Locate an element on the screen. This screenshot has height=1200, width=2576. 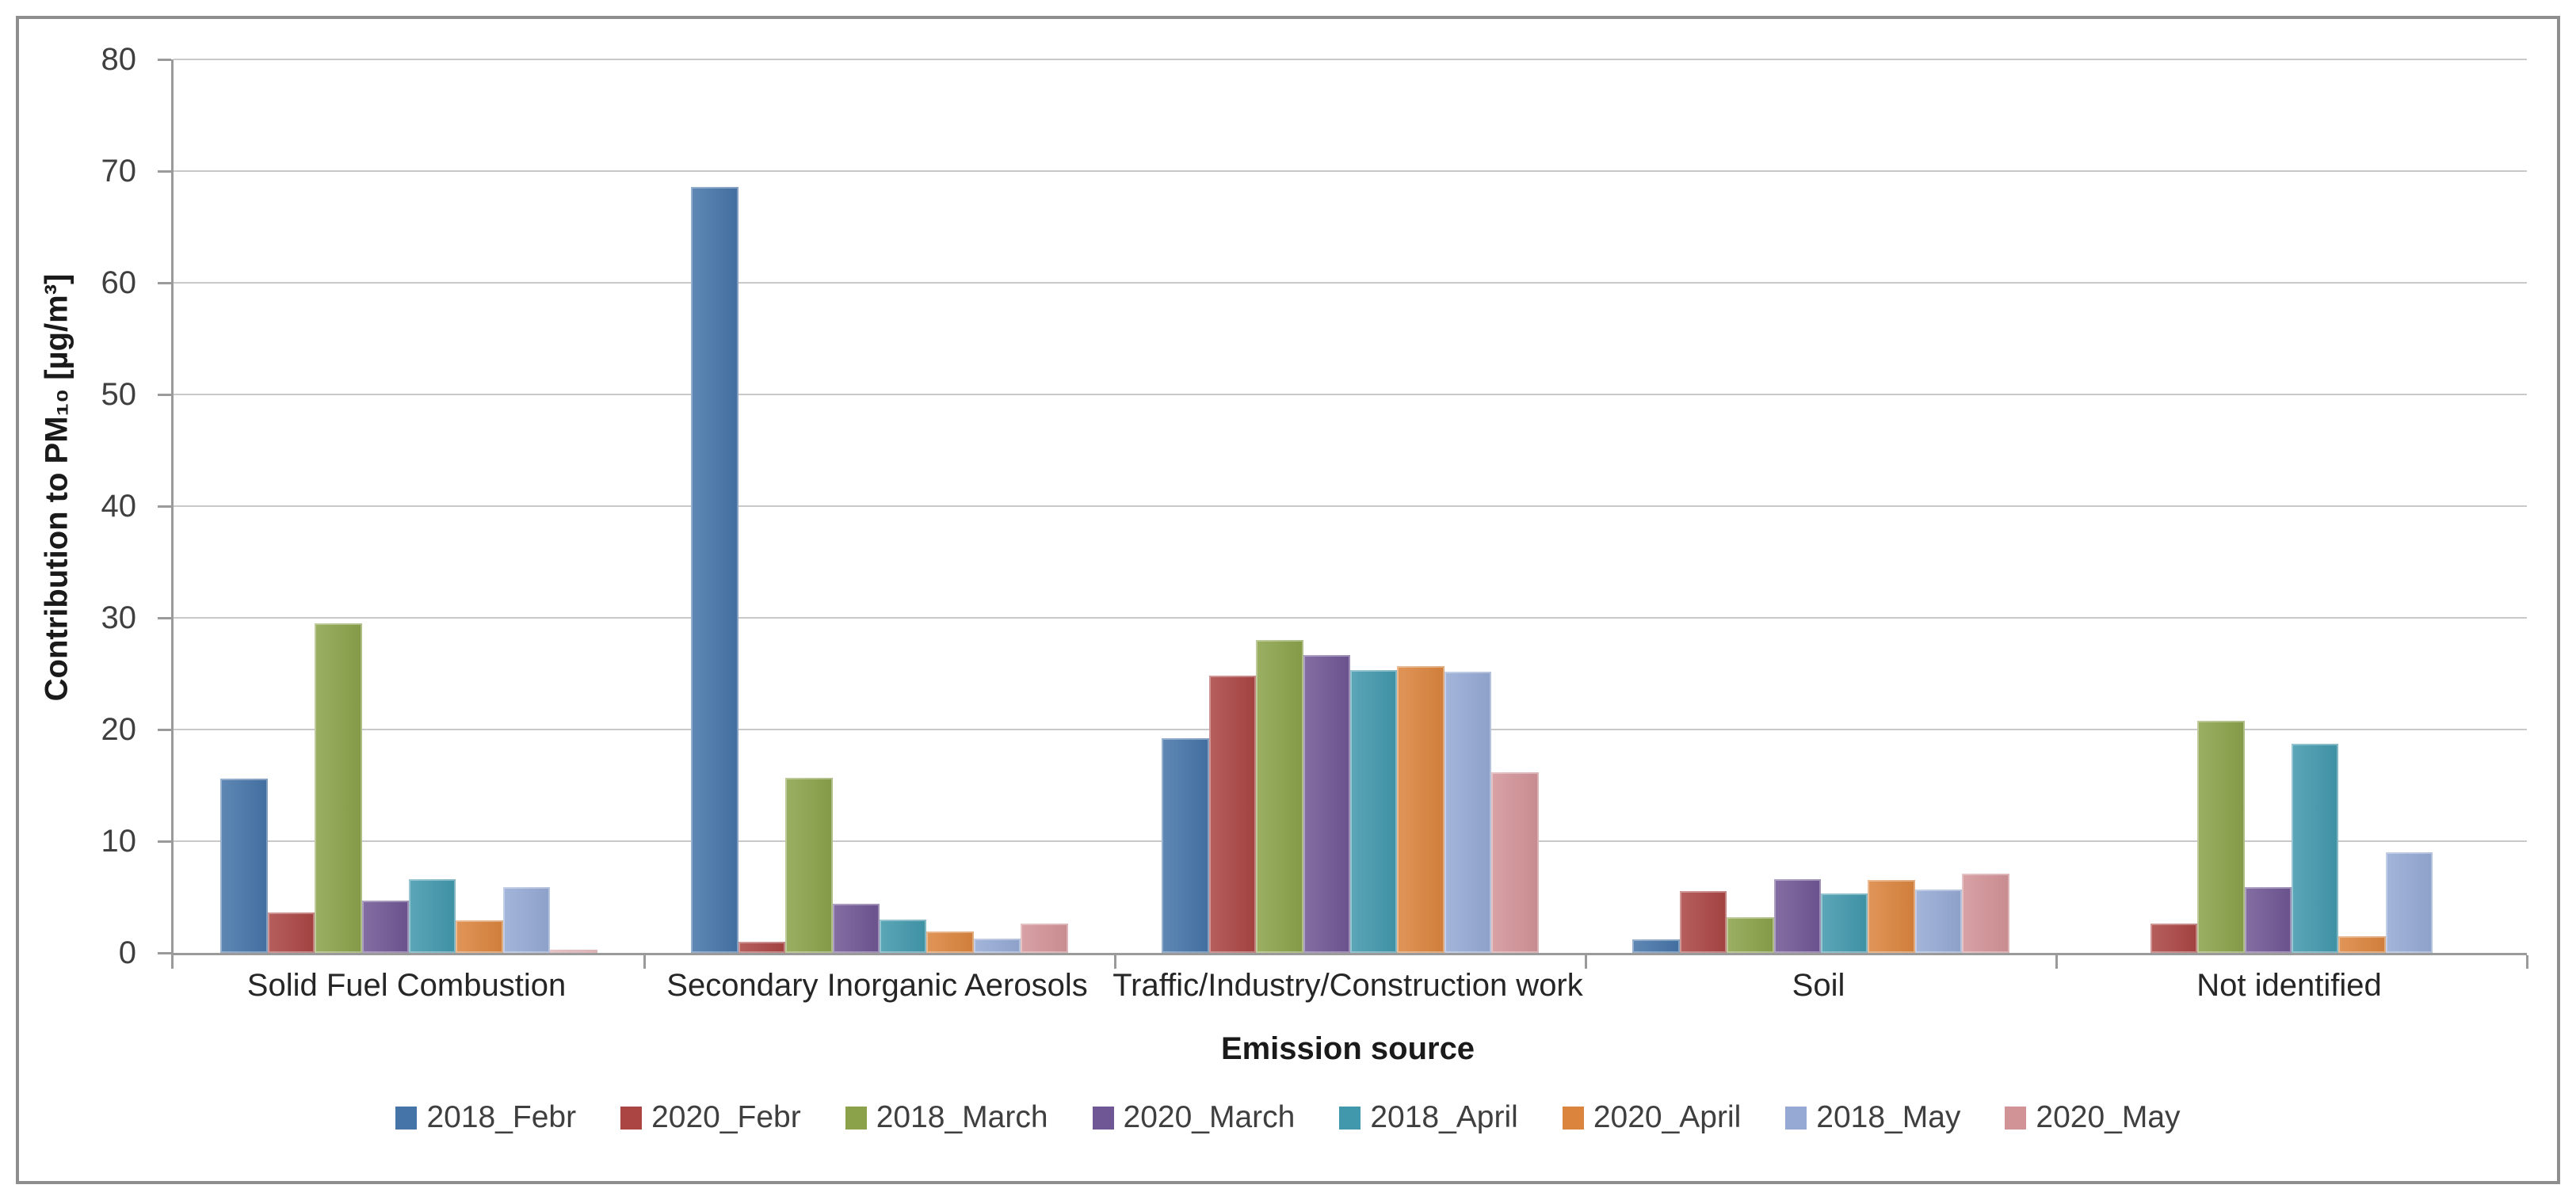
legend-item-2020_March: 2020_March is located at coordinates (1194, 1117).